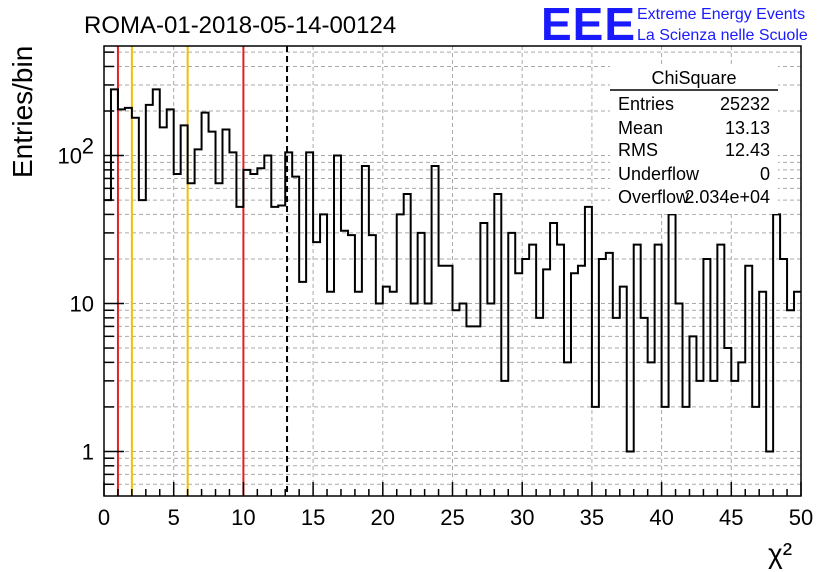  What do you see at coordinates (240, 25) in the screenshot?
I see `chart-title: ROMA-01-2018-05-14-00124` at bounding box center [240, 25].